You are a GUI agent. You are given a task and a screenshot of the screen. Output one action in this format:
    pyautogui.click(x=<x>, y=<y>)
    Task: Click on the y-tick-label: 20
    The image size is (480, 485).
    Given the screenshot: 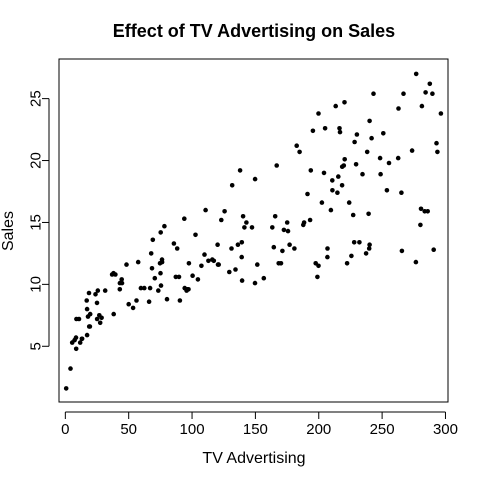 What is the action you would take?
    pyautogui.click(x=36, y=160)
    